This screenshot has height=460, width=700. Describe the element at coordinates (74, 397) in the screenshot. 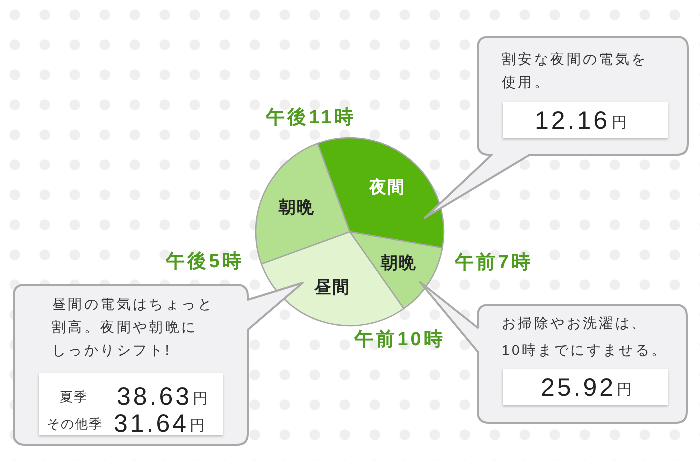

I see `annotation: 夏季` at that location.